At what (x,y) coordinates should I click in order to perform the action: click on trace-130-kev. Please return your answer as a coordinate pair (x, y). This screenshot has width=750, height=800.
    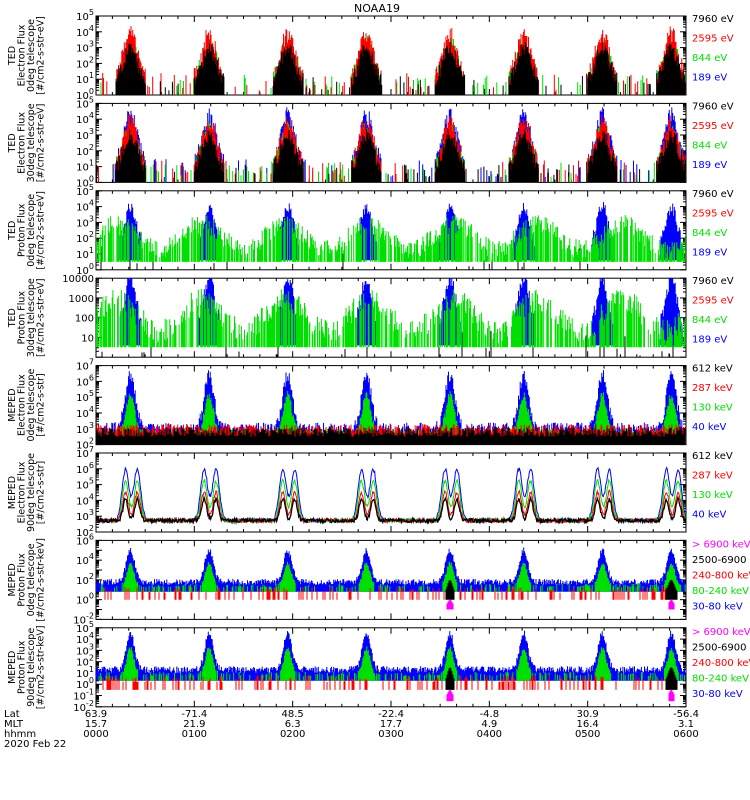
    Looking at the image, I should click on (391, 501).